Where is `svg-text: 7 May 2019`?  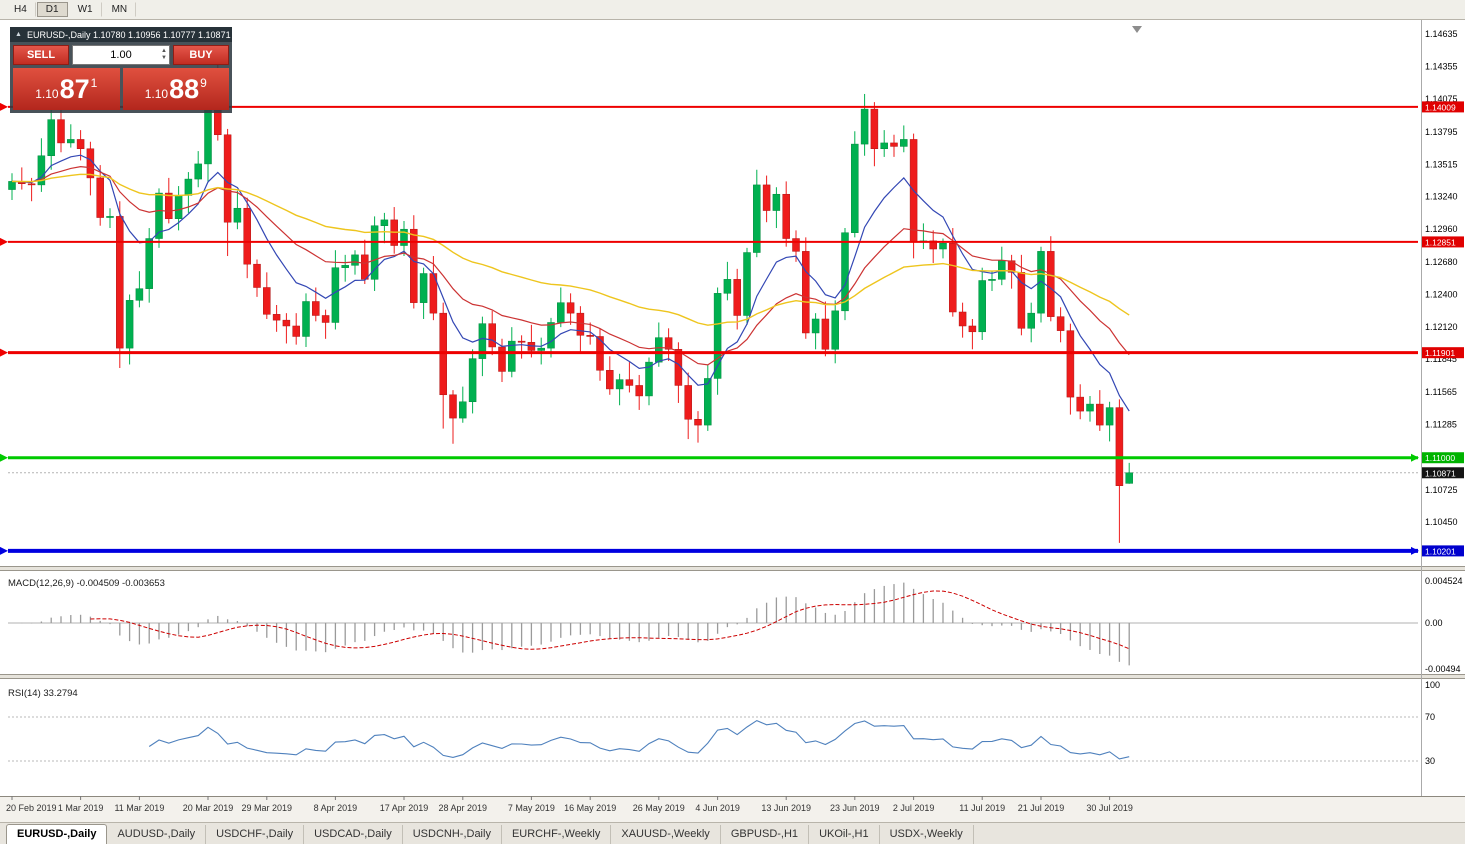
svg-text: 7 May 2019 is located at coordinates (531, 808).